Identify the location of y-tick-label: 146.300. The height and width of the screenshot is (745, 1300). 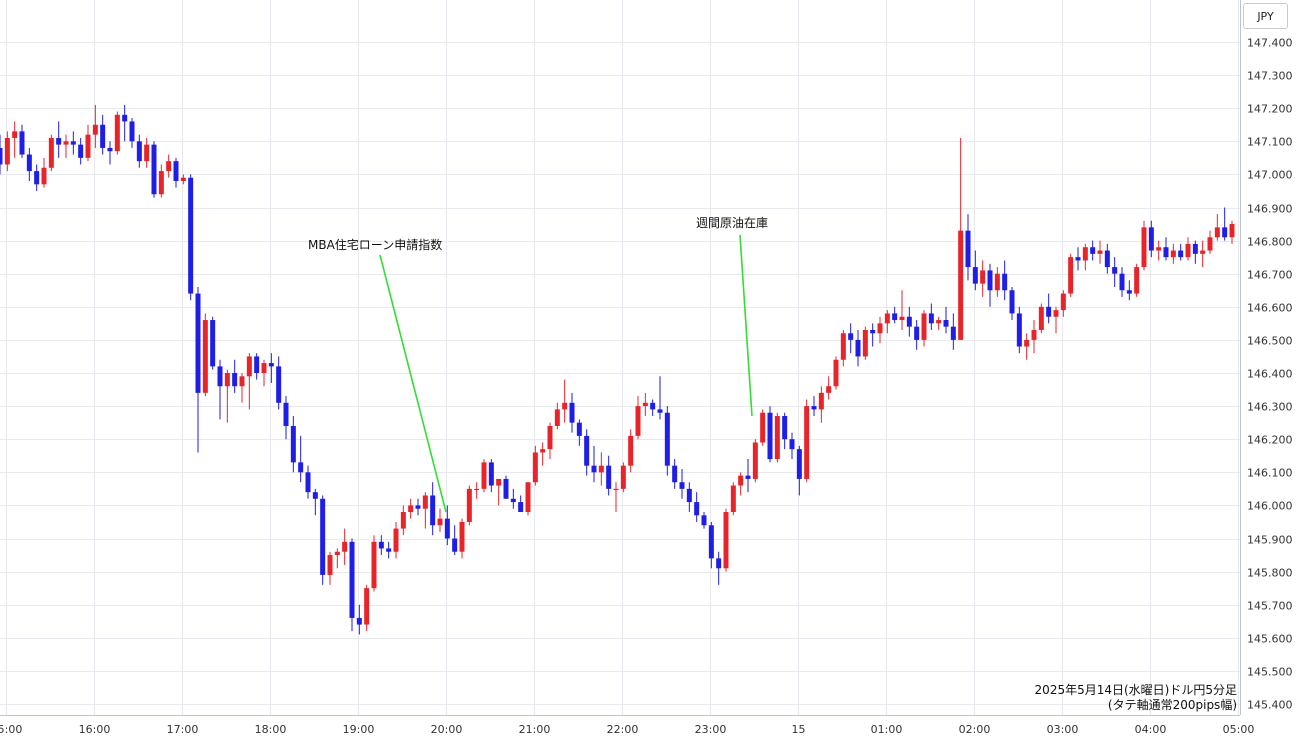
(1270, 407).